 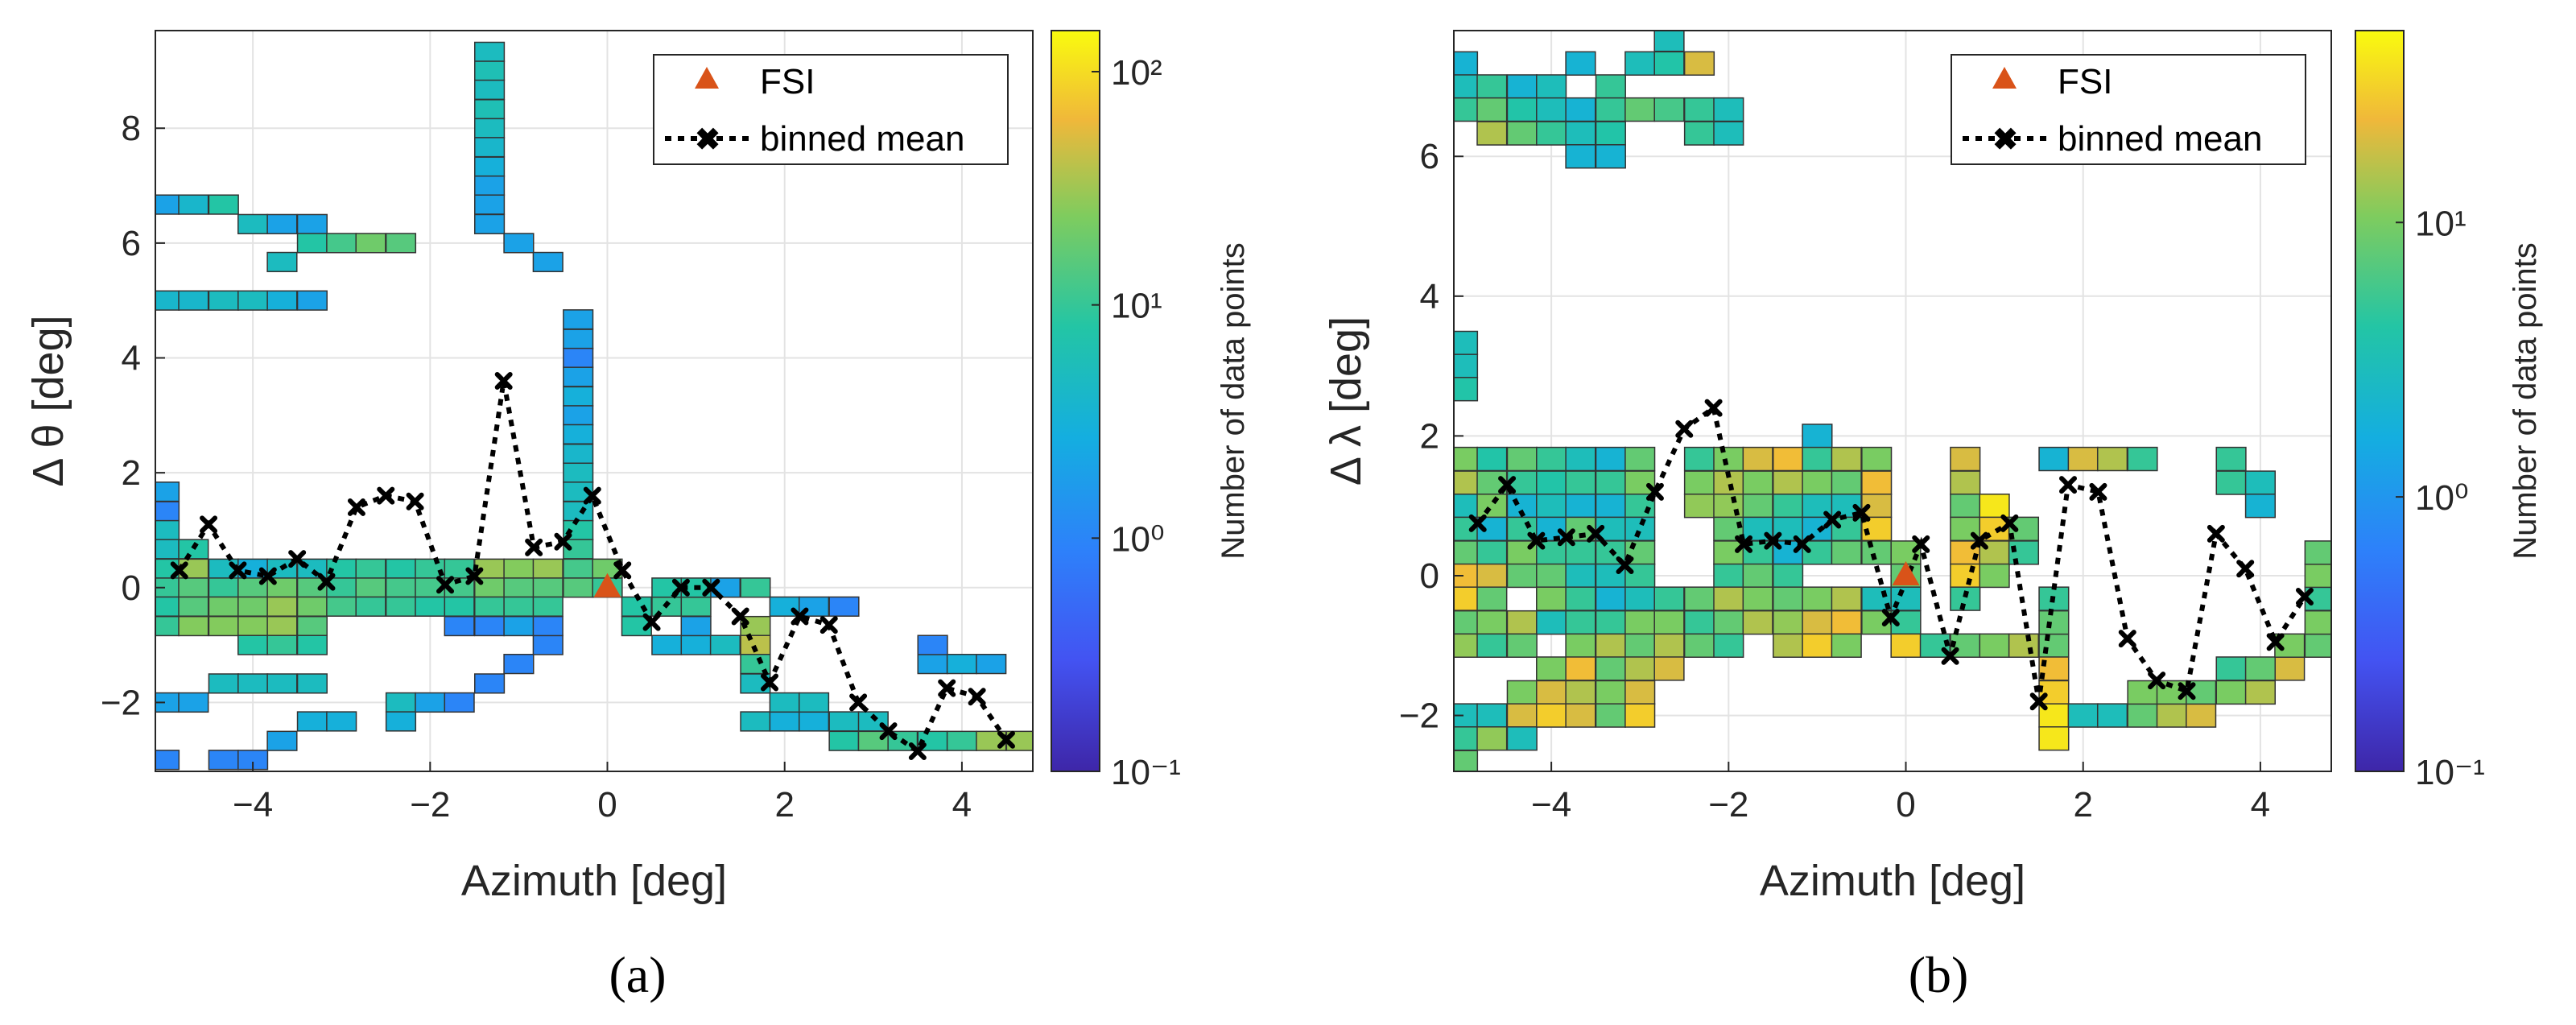 What do you see at coordinates (48, 400) in the screenshot?
I see `y-axis-label-a: Δ θ [deg]` at bounding box center [48, 400].